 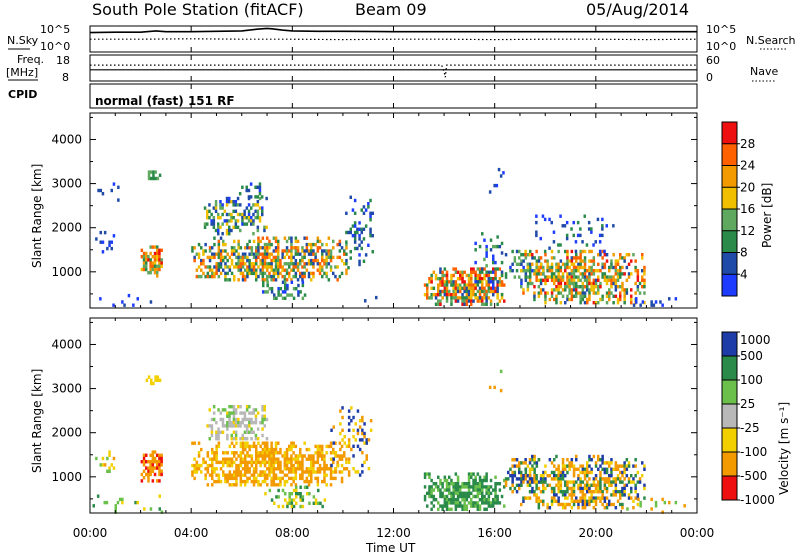 I want to click on x-axis-label: Time UT, so click(x=390, y=547).